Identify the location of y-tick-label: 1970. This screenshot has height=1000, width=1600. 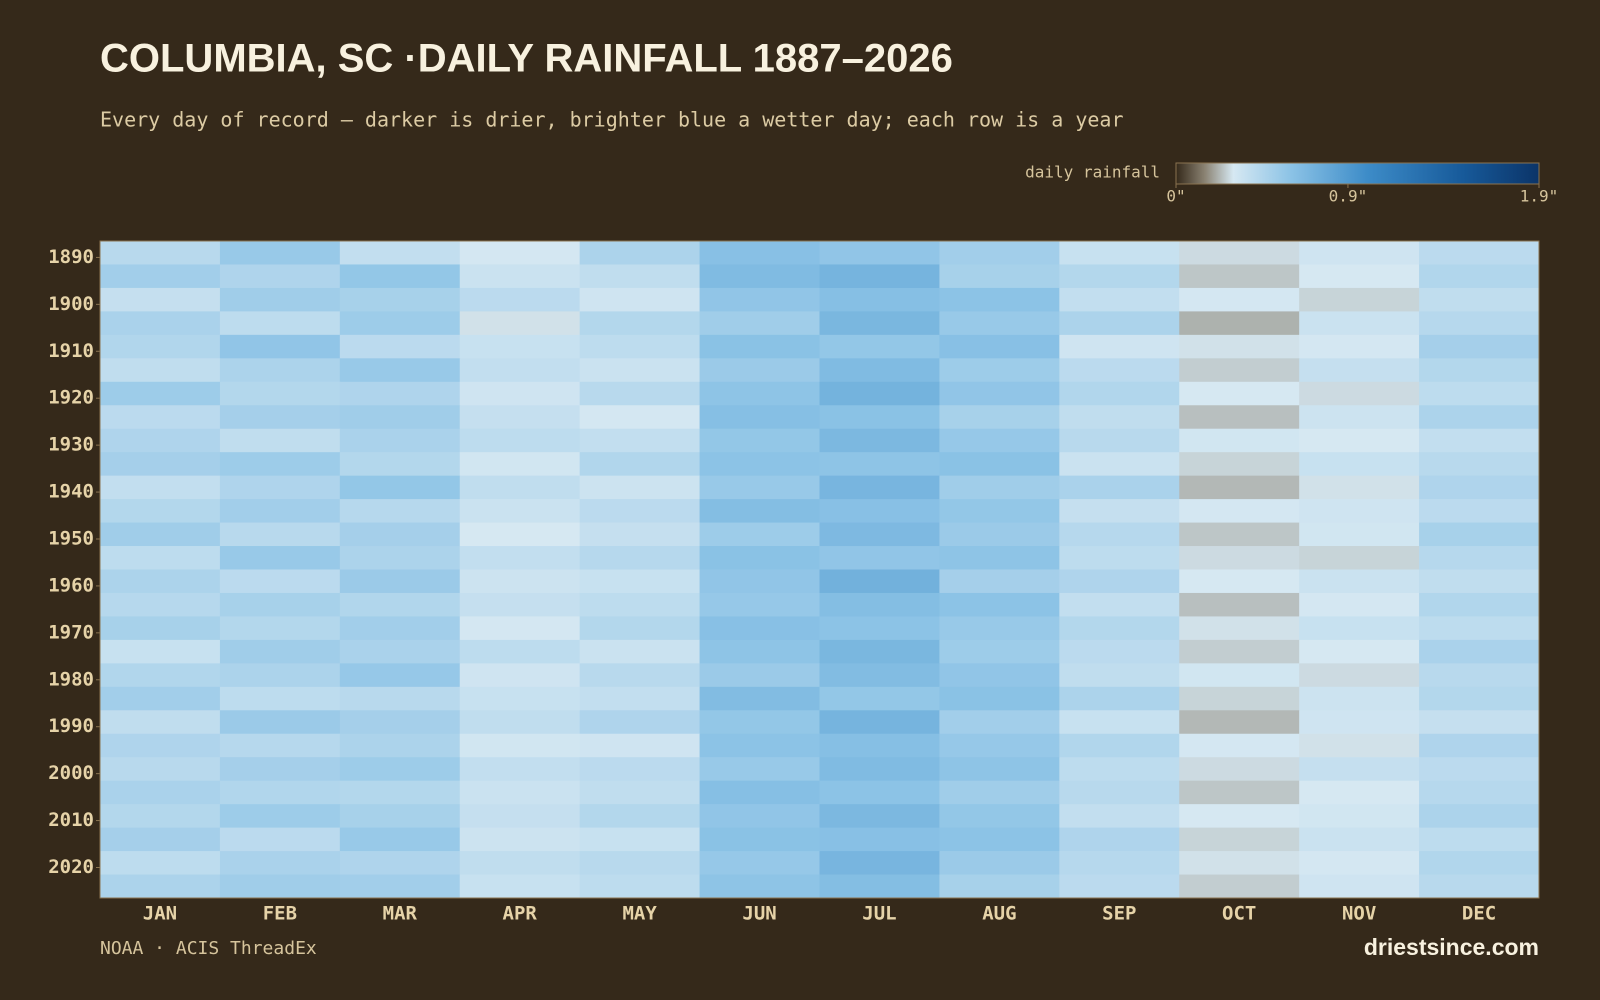
(71, 632).